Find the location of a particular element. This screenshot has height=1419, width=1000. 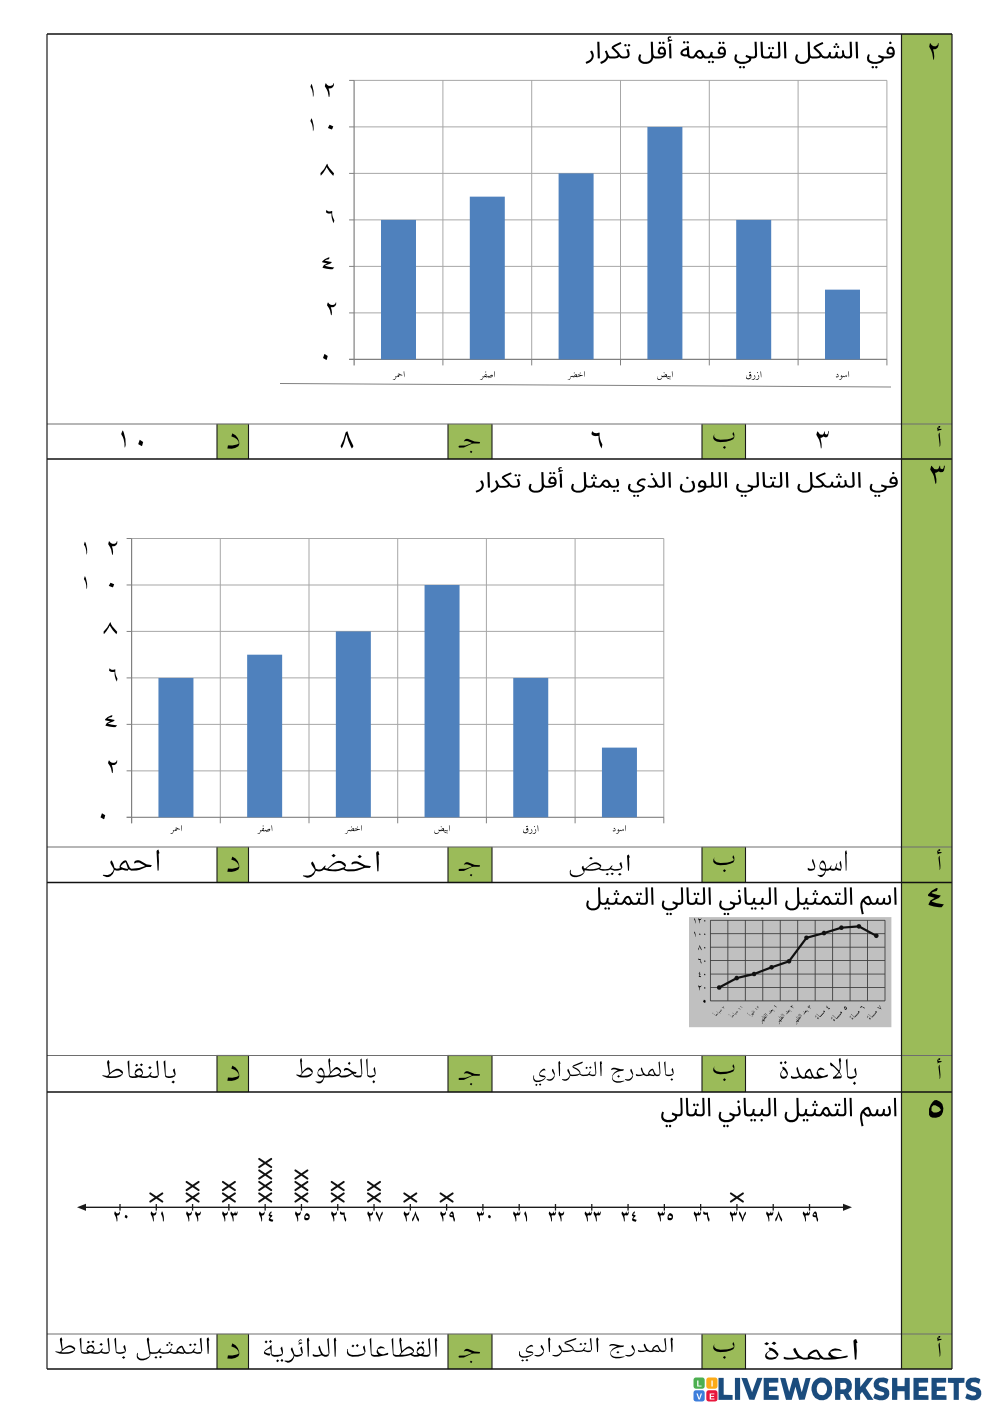

svg-text: I is located at coordinates (712, 1384).